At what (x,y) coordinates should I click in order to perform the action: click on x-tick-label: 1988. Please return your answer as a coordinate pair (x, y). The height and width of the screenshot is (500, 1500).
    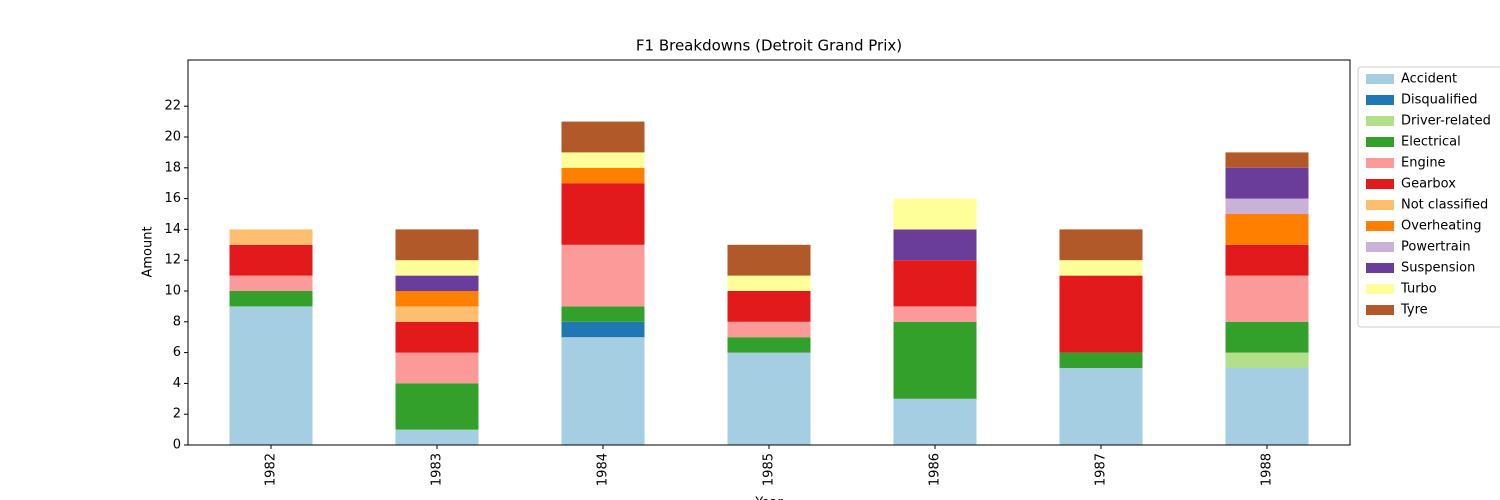
    Looking at the image, I should click on (1267, 469).